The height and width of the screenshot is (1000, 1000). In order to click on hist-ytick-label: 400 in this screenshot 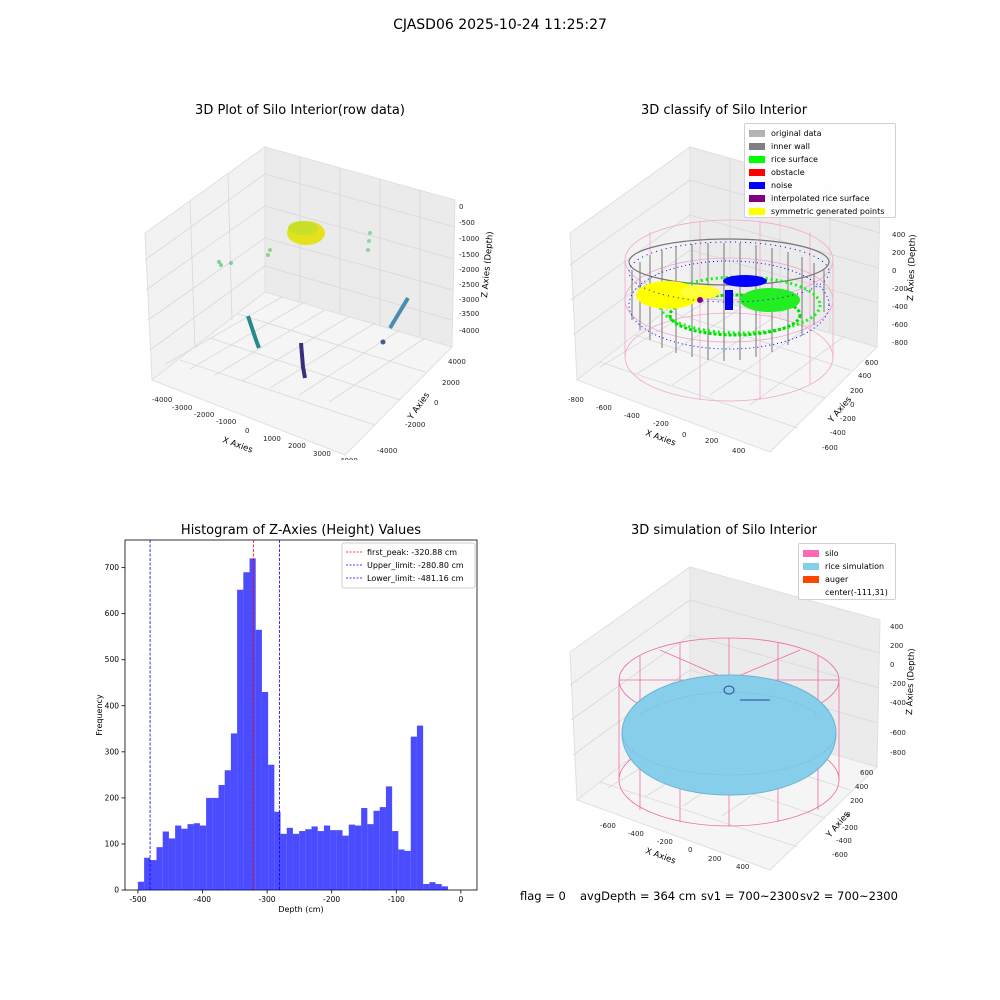, I will do `click(112, 705)`.